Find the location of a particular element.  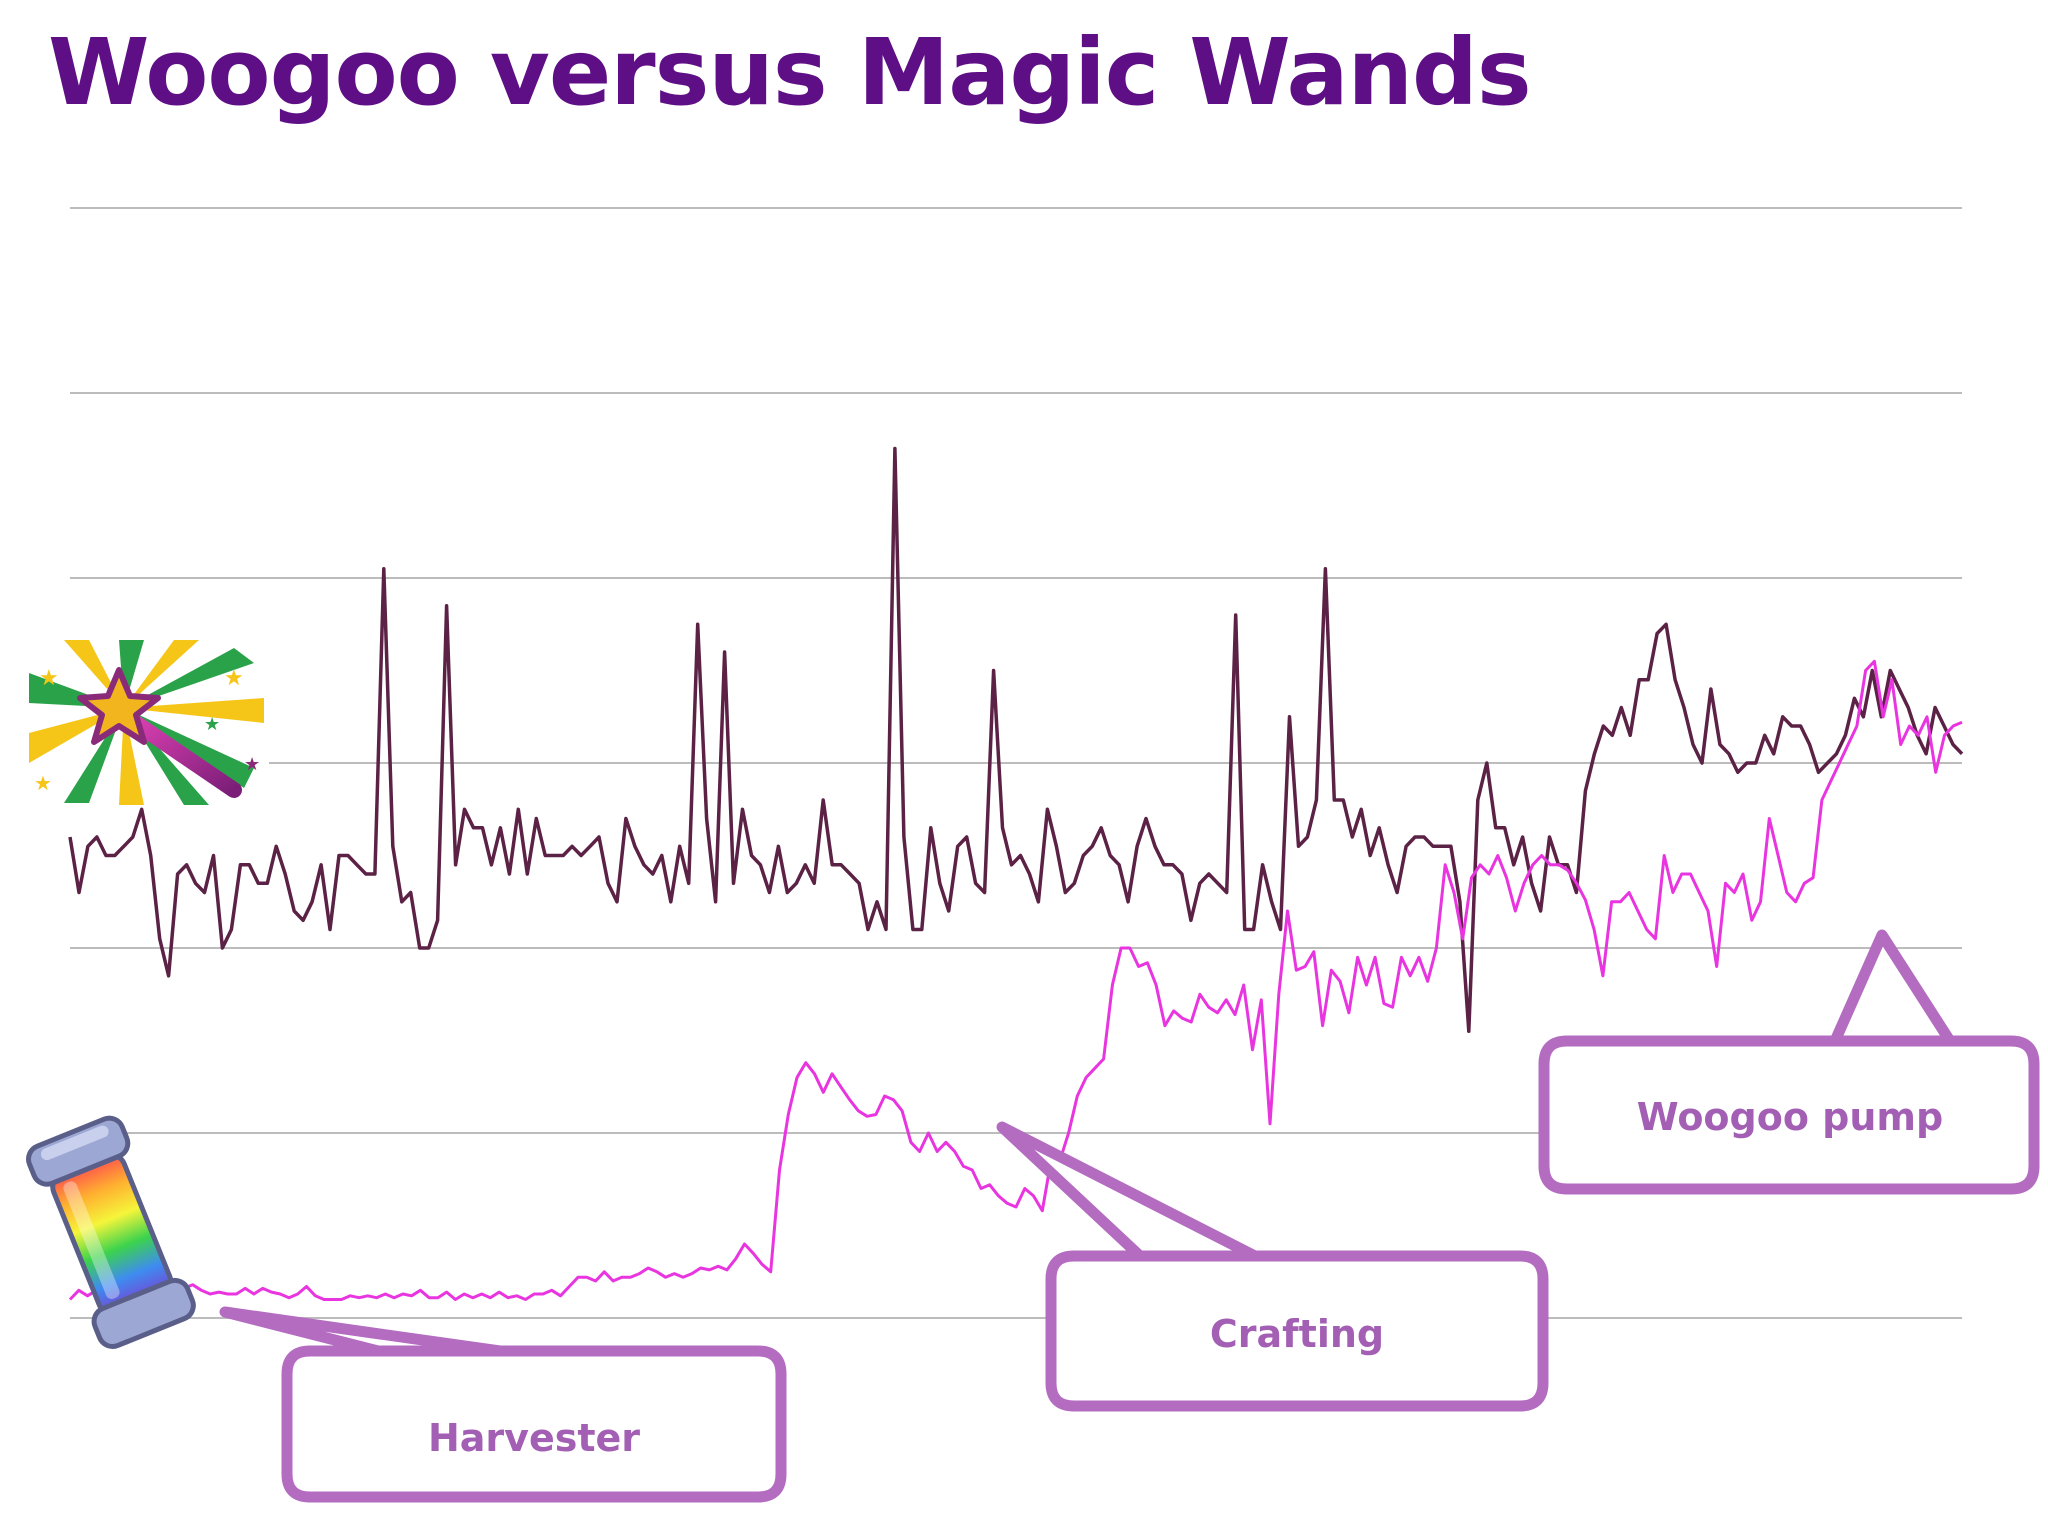

rainbow-woogoo-harvester-icon is located at coordinates (111, 1232).